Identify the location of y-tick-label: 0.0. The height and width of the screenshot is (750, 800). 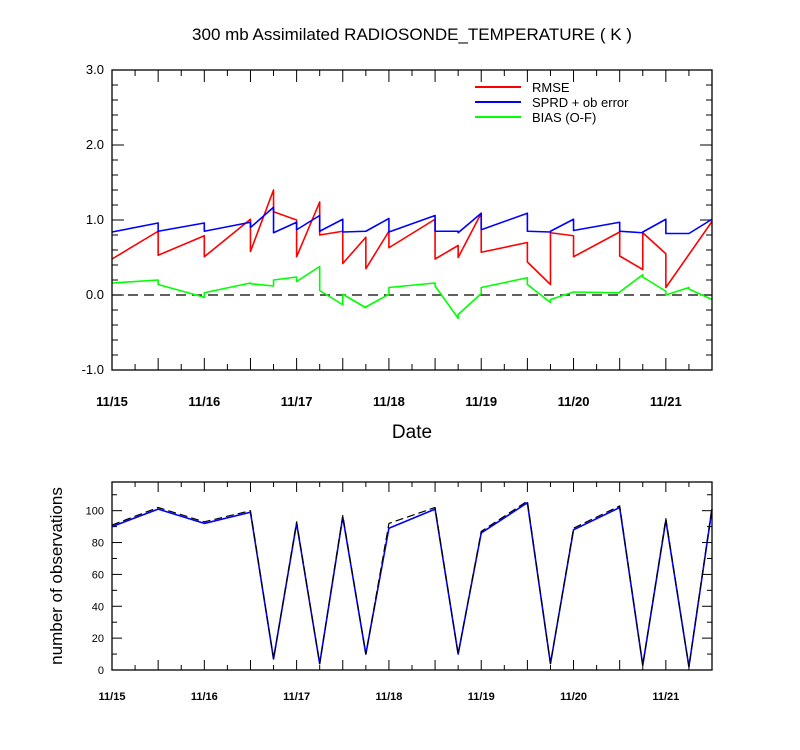
(95, 294).